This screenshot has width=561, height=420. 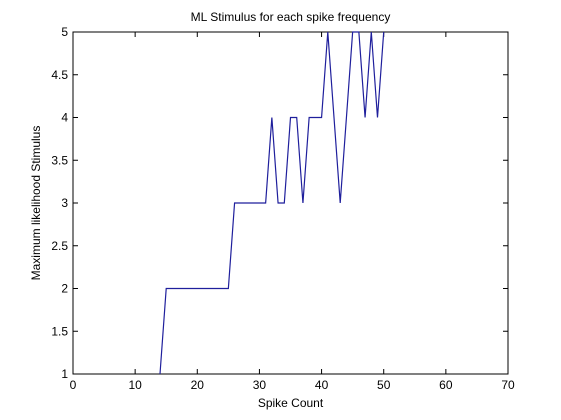 I want to click on x-tick-label: 40, so click(x=322, y=385).